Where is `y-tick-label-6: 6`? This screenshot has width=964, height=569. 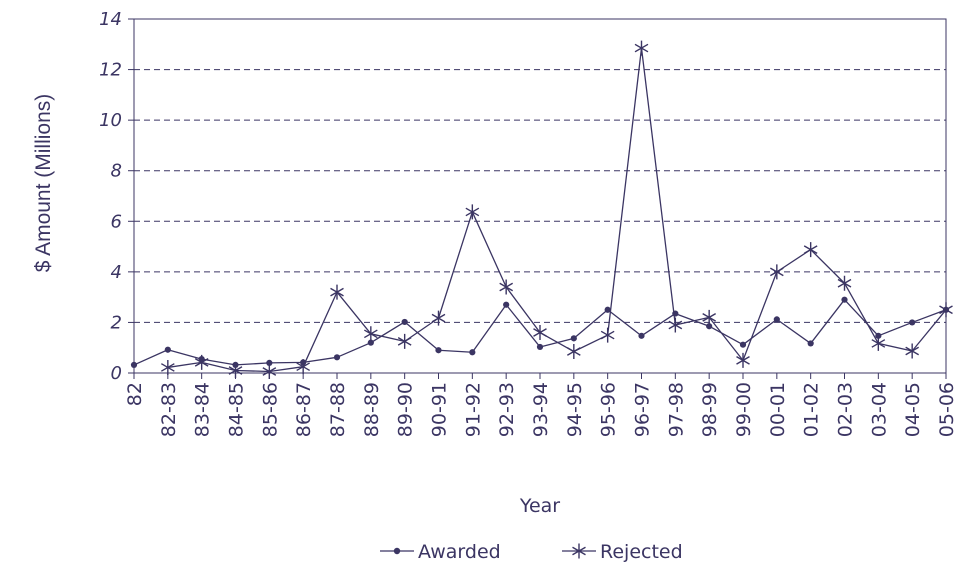 y-tick-label-6: 6 is located at coordinates (116, 221).